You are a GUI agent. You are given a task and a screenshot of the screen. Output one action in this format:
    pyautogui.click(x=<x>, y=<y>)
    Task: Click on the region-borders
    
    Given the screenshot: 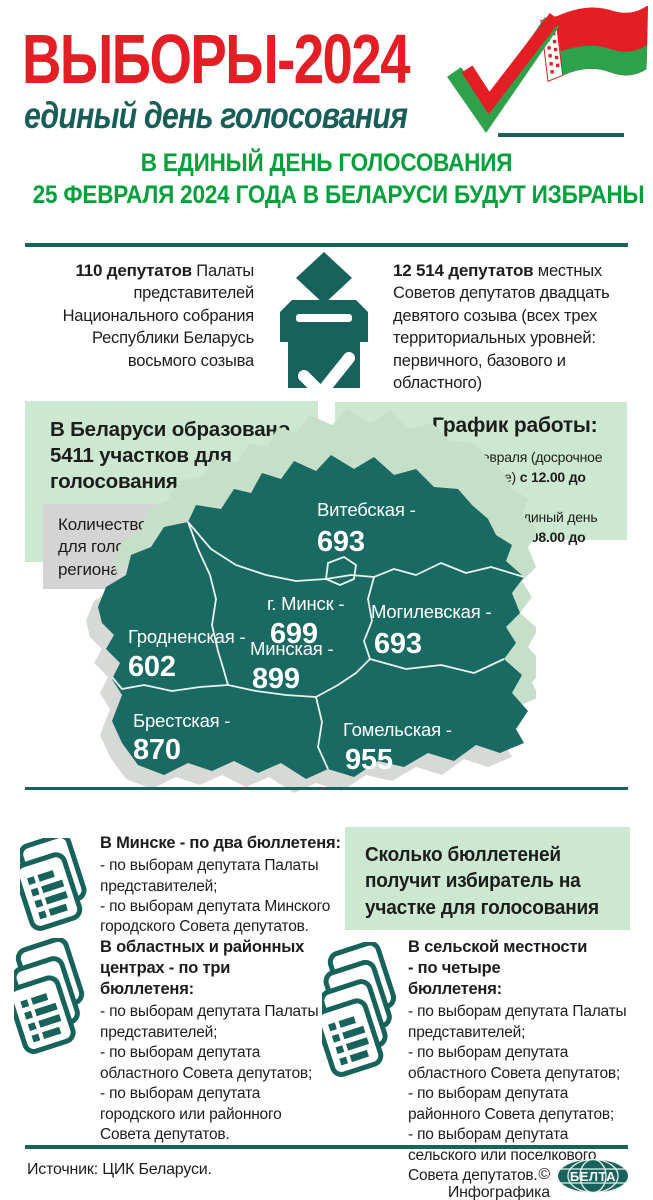 What is the action you would take?
    pyautogui.click(x=318, y=645)
    